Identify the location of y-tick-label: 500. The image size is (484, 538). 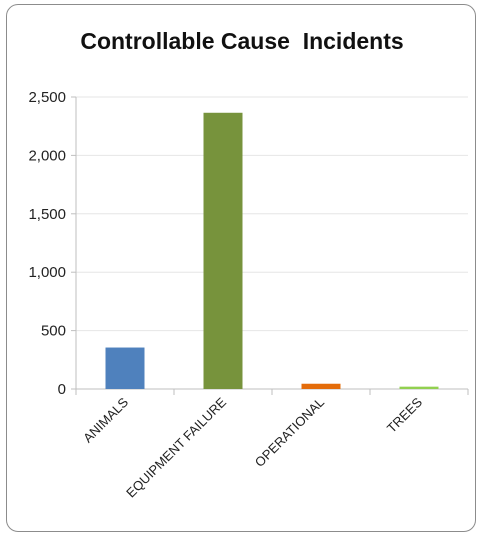
(53, 331).